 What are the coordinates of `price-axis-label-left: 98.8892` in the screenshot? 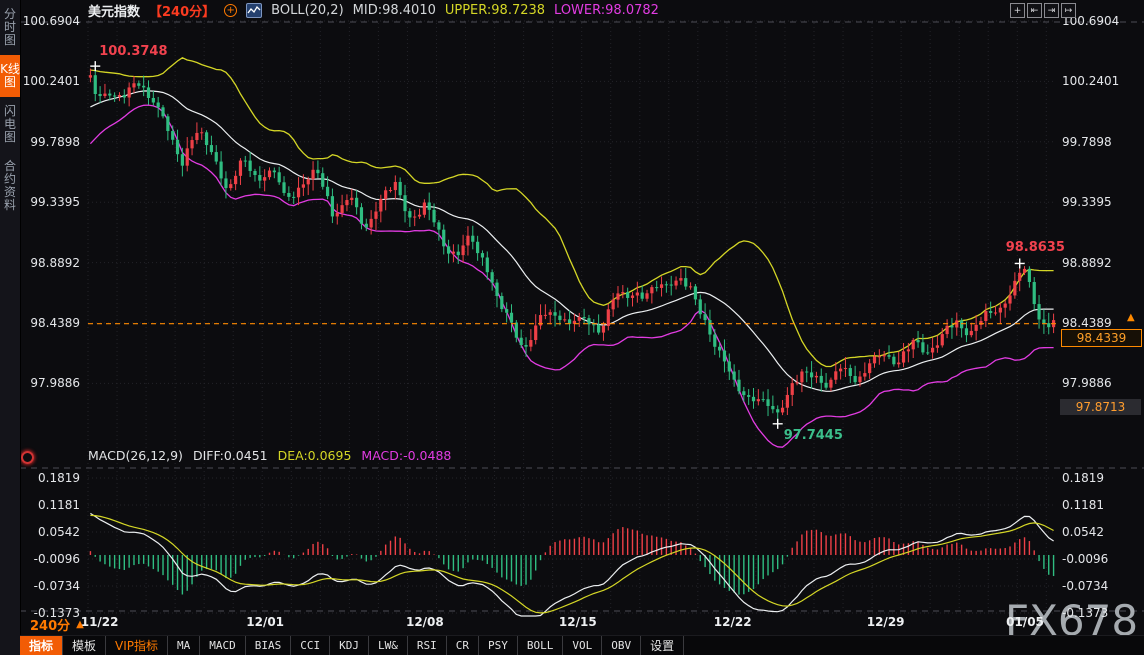 It's located at (55, 262).